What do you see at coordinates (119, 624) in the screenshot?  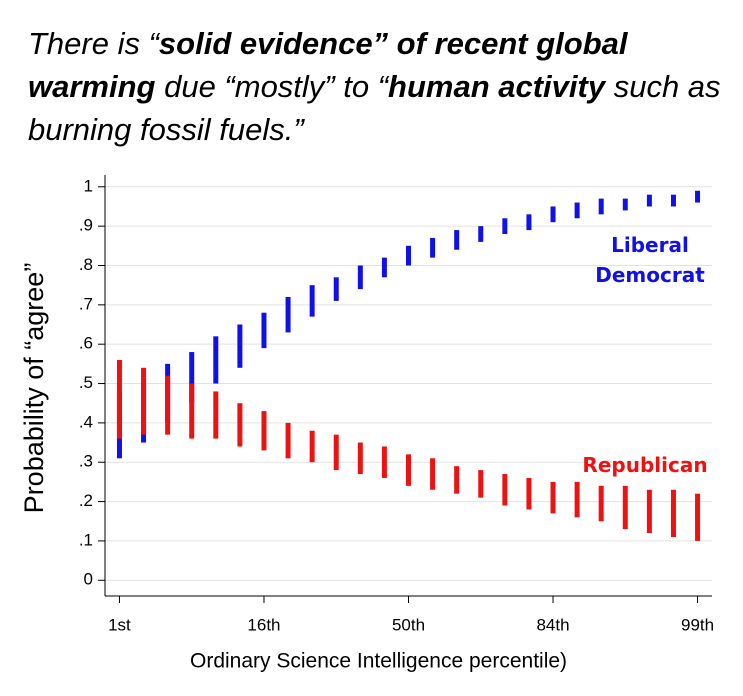 I see `x-tick-label: 1st` at bounding box center [119, 624].